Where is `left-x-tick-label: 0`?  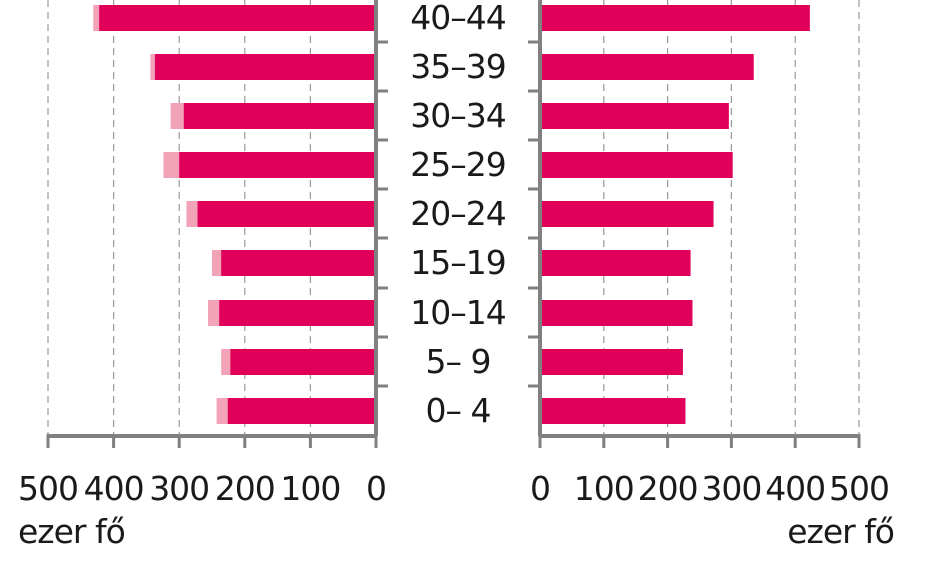
left-x-tick-label: 0 is located at coordinates (376, 488).